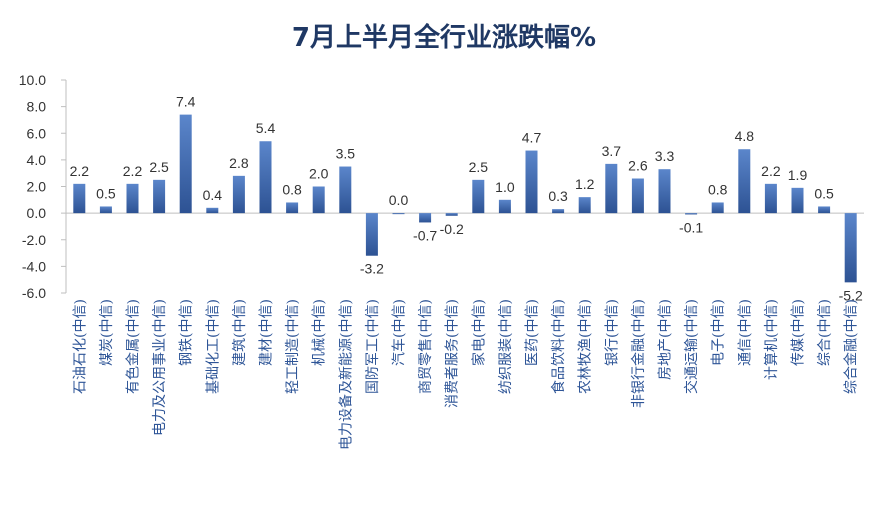 This screenshot has height=510, width=888. What do you see at coordinates (666, 339) in the screenshot?
I see `x-category-label: 房地产(中信)` at bounding box center [666, 339].